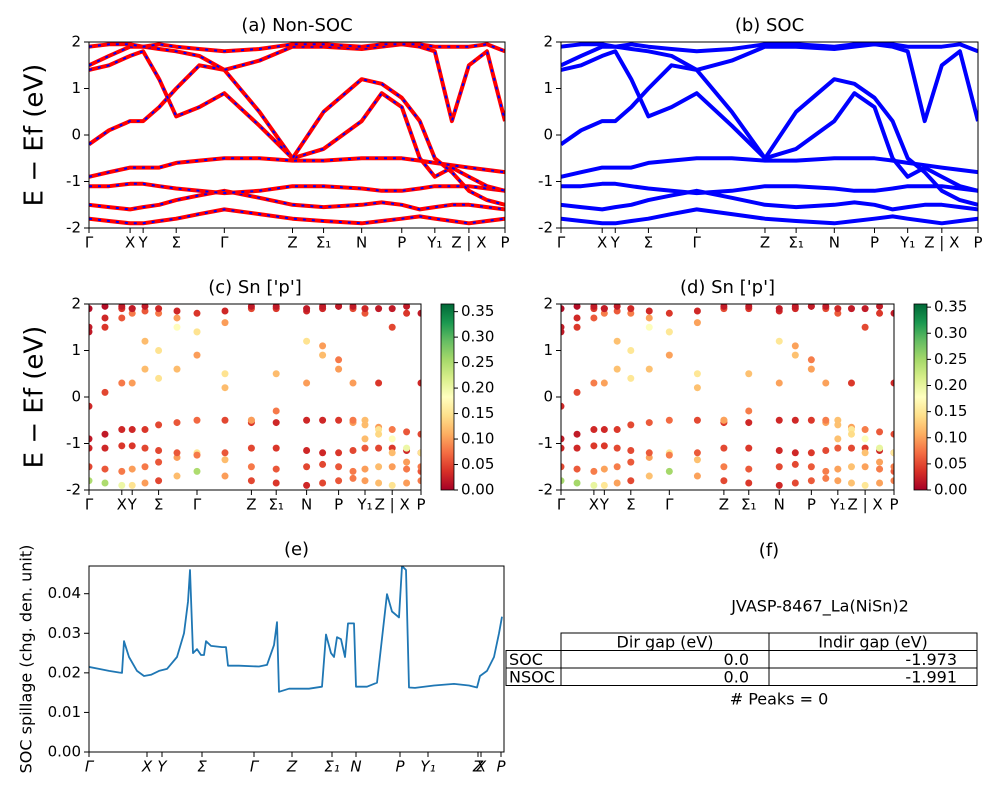 The image size is (1000, 800). What do you see at coordinates (158, 505) in the screenshot?
I see `x-tick-label: Σ` at bounding box center [158, 505].